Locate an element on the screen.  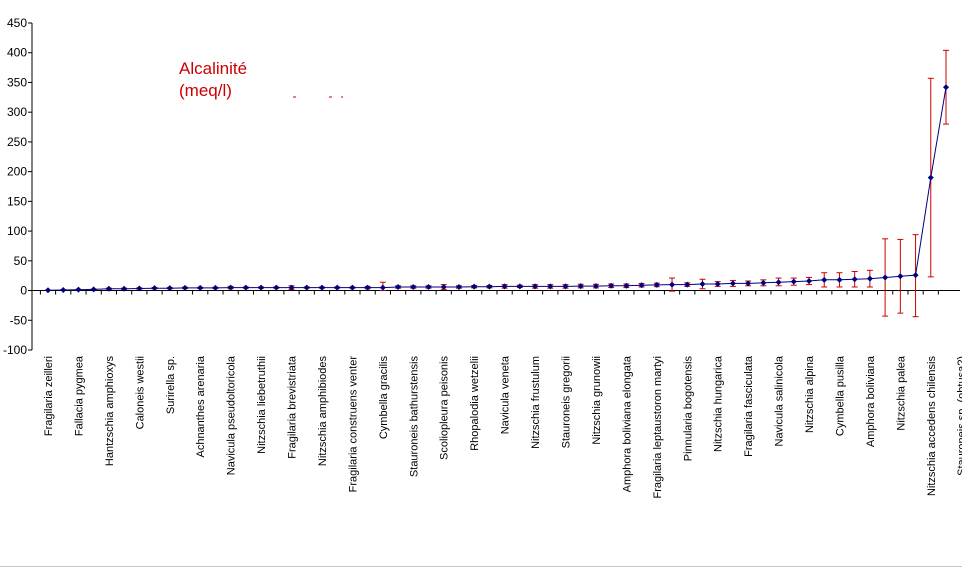
x-tick-label: Fallacia pygmea is located at coordinates (79, 395).